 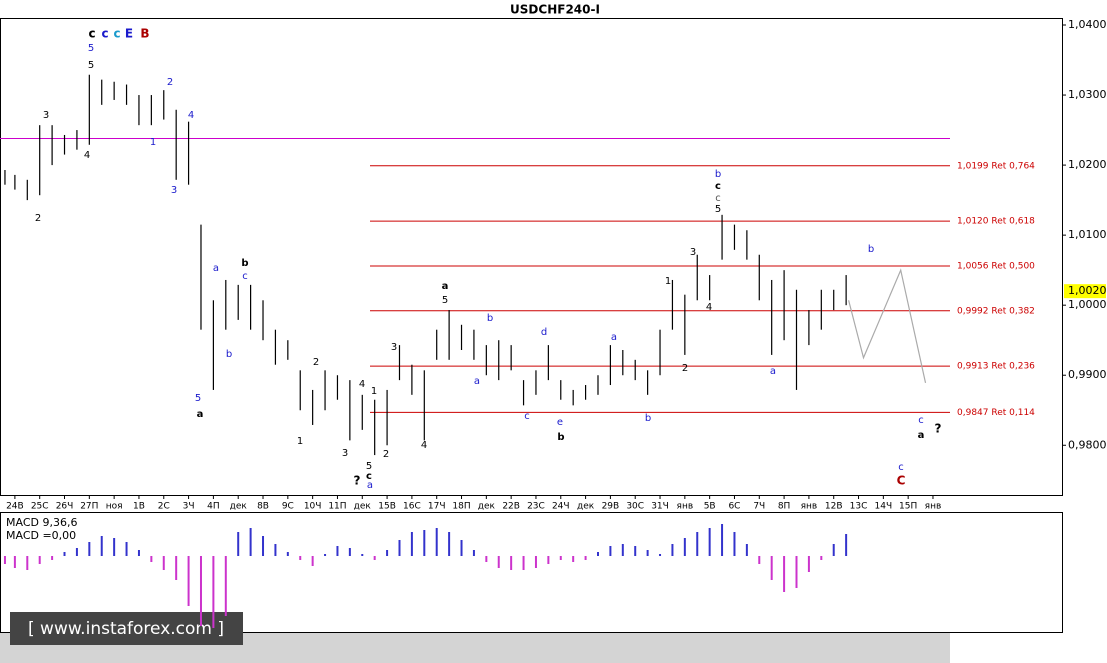 What do you see at coordinates (313, 507) in the screenshot?
I see `x-tick-label: 10Ч` at bounding box center [313, 507].